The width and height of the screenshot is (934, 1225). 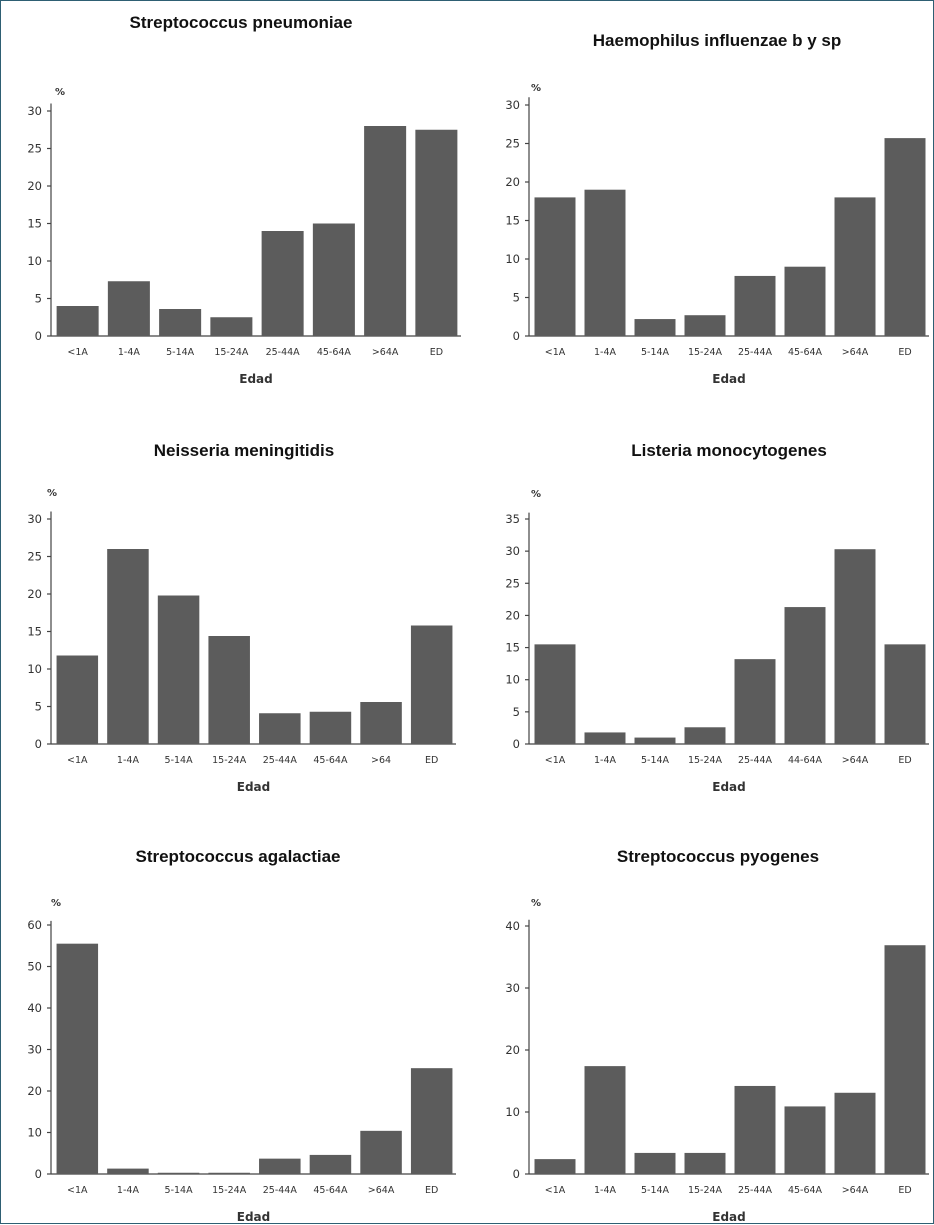 What do you see at coordinates (381, 760) in the screenshot?
I see `x-tick-label: >64` at bounding box center [381, 760].